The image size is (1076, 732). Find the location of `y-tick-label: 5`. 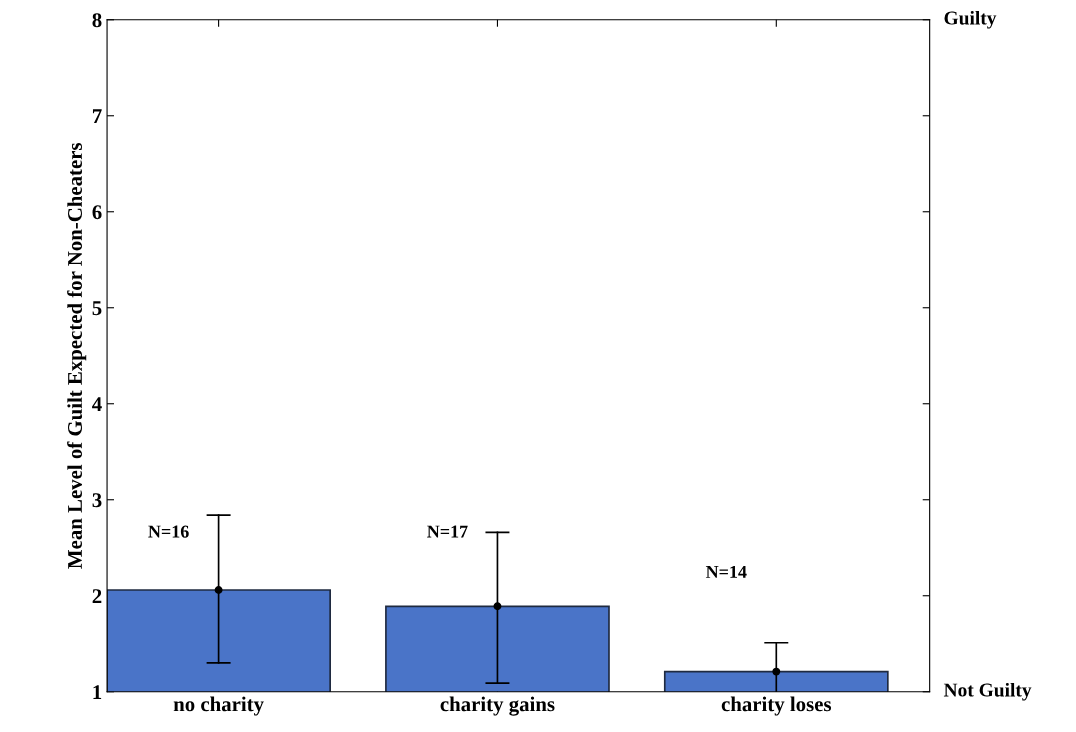

y-tick-label: 5 is located at coordinates (97, 308).